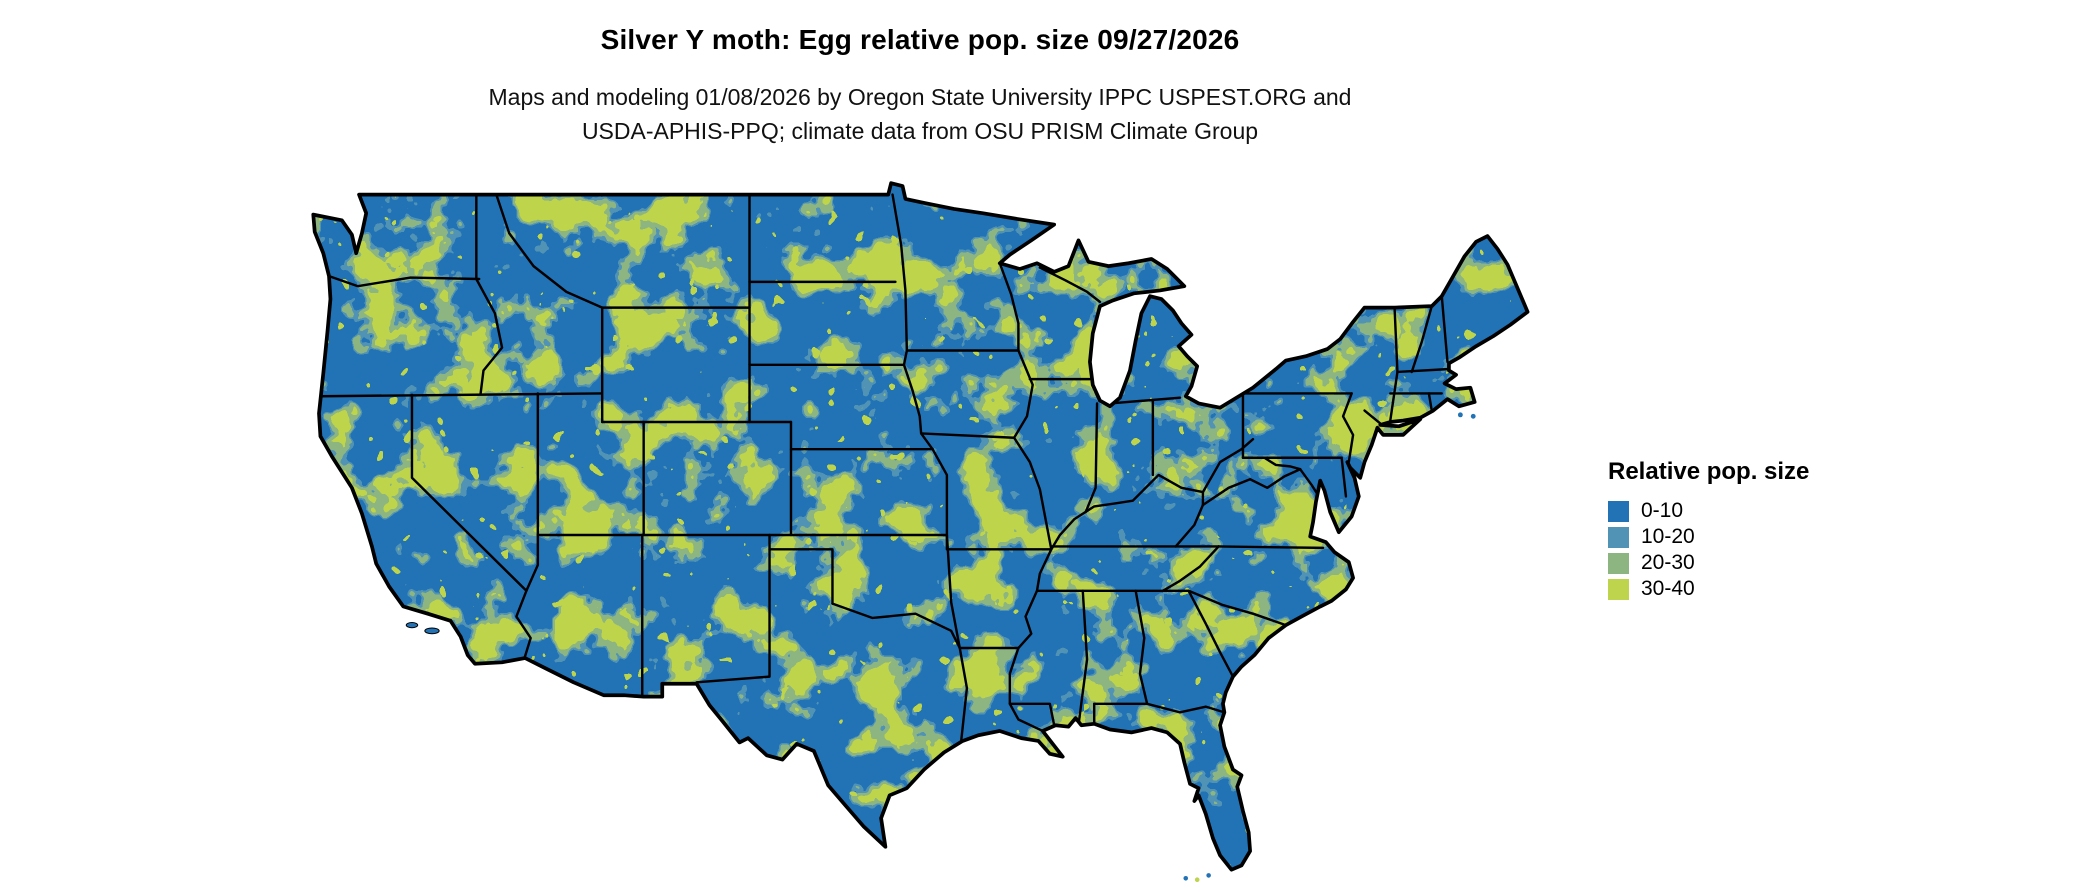  What do you see at coordinates (1662, 510) in the screenshot?
I see `legend-label: 0-10` at bounding box center [1662, 510].